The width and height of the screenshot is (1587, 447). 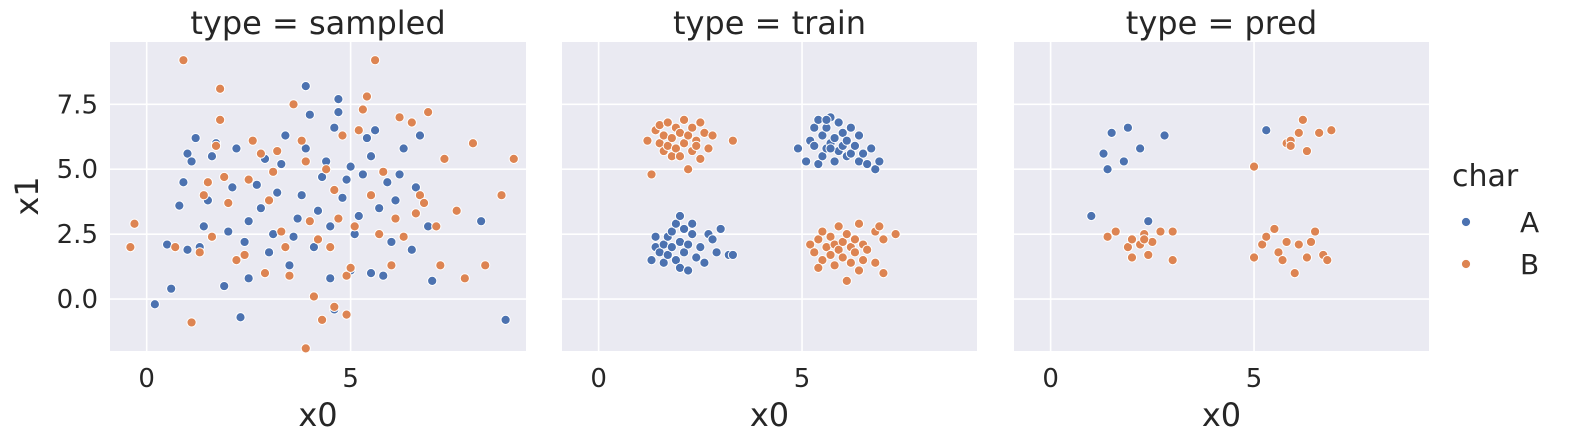 What do you see at coordinates (77, 170) in the screenshot?
I see `y-tick-label: 5.0` at bounding box center [77, 170].